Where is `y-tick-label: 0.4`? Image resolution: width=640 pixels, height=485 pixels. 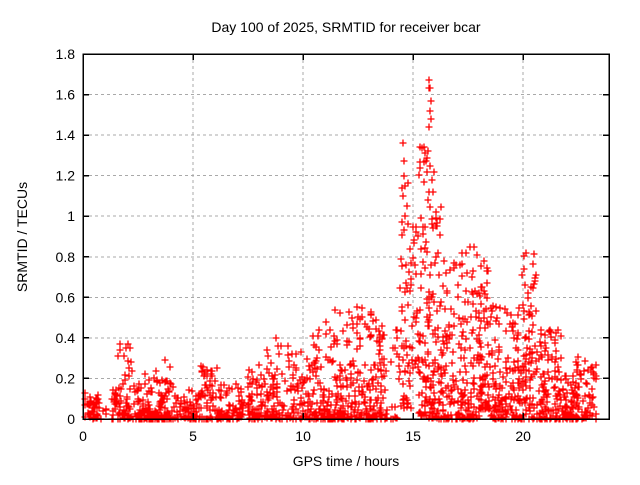 y-tick-label: 0.4 is located at coordinates (66, 338).